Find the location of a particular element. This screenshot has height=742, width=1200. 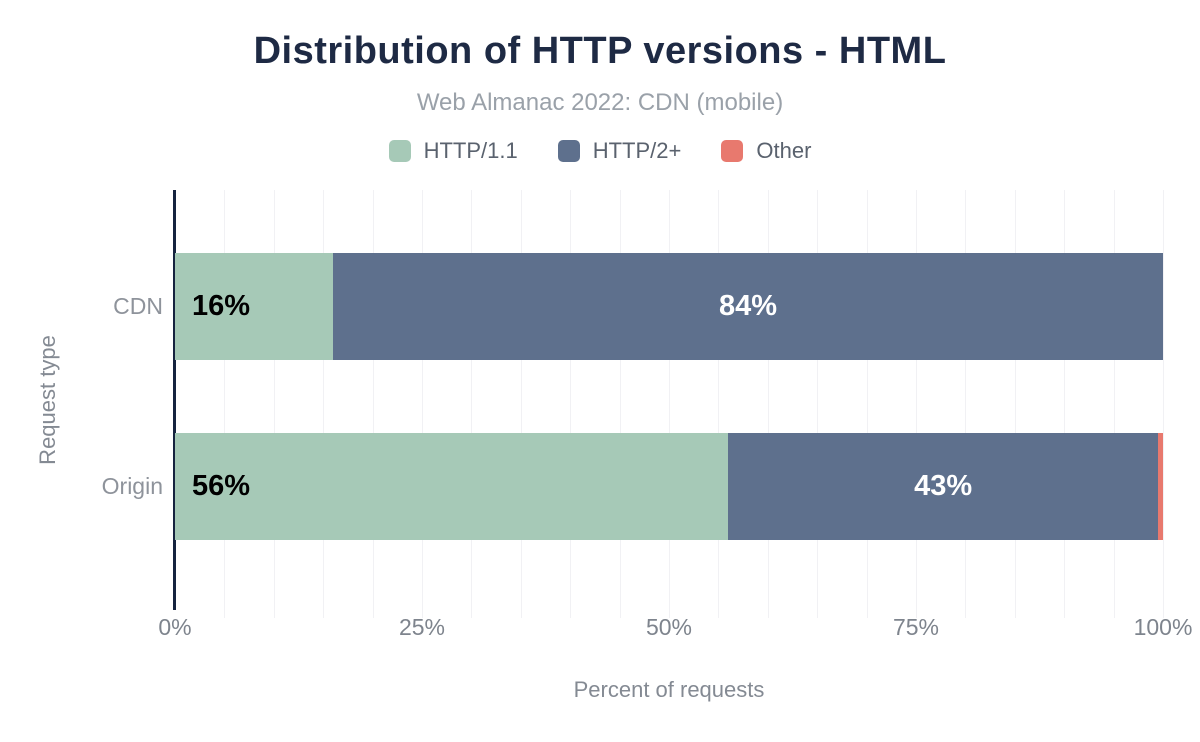

legend-item-other: Other is located at coordinates (766, 151).